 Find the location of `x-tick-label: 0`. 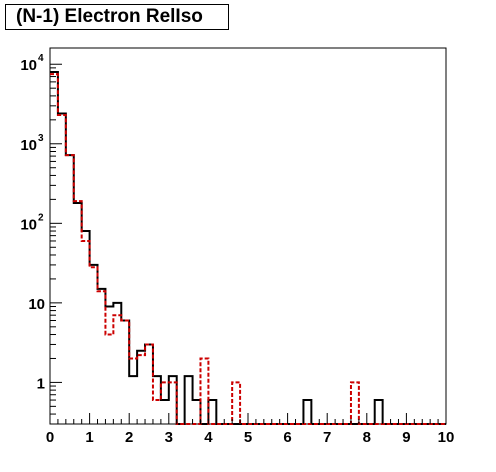

x-tick-label: 0 is located at coordinates (50, 437).